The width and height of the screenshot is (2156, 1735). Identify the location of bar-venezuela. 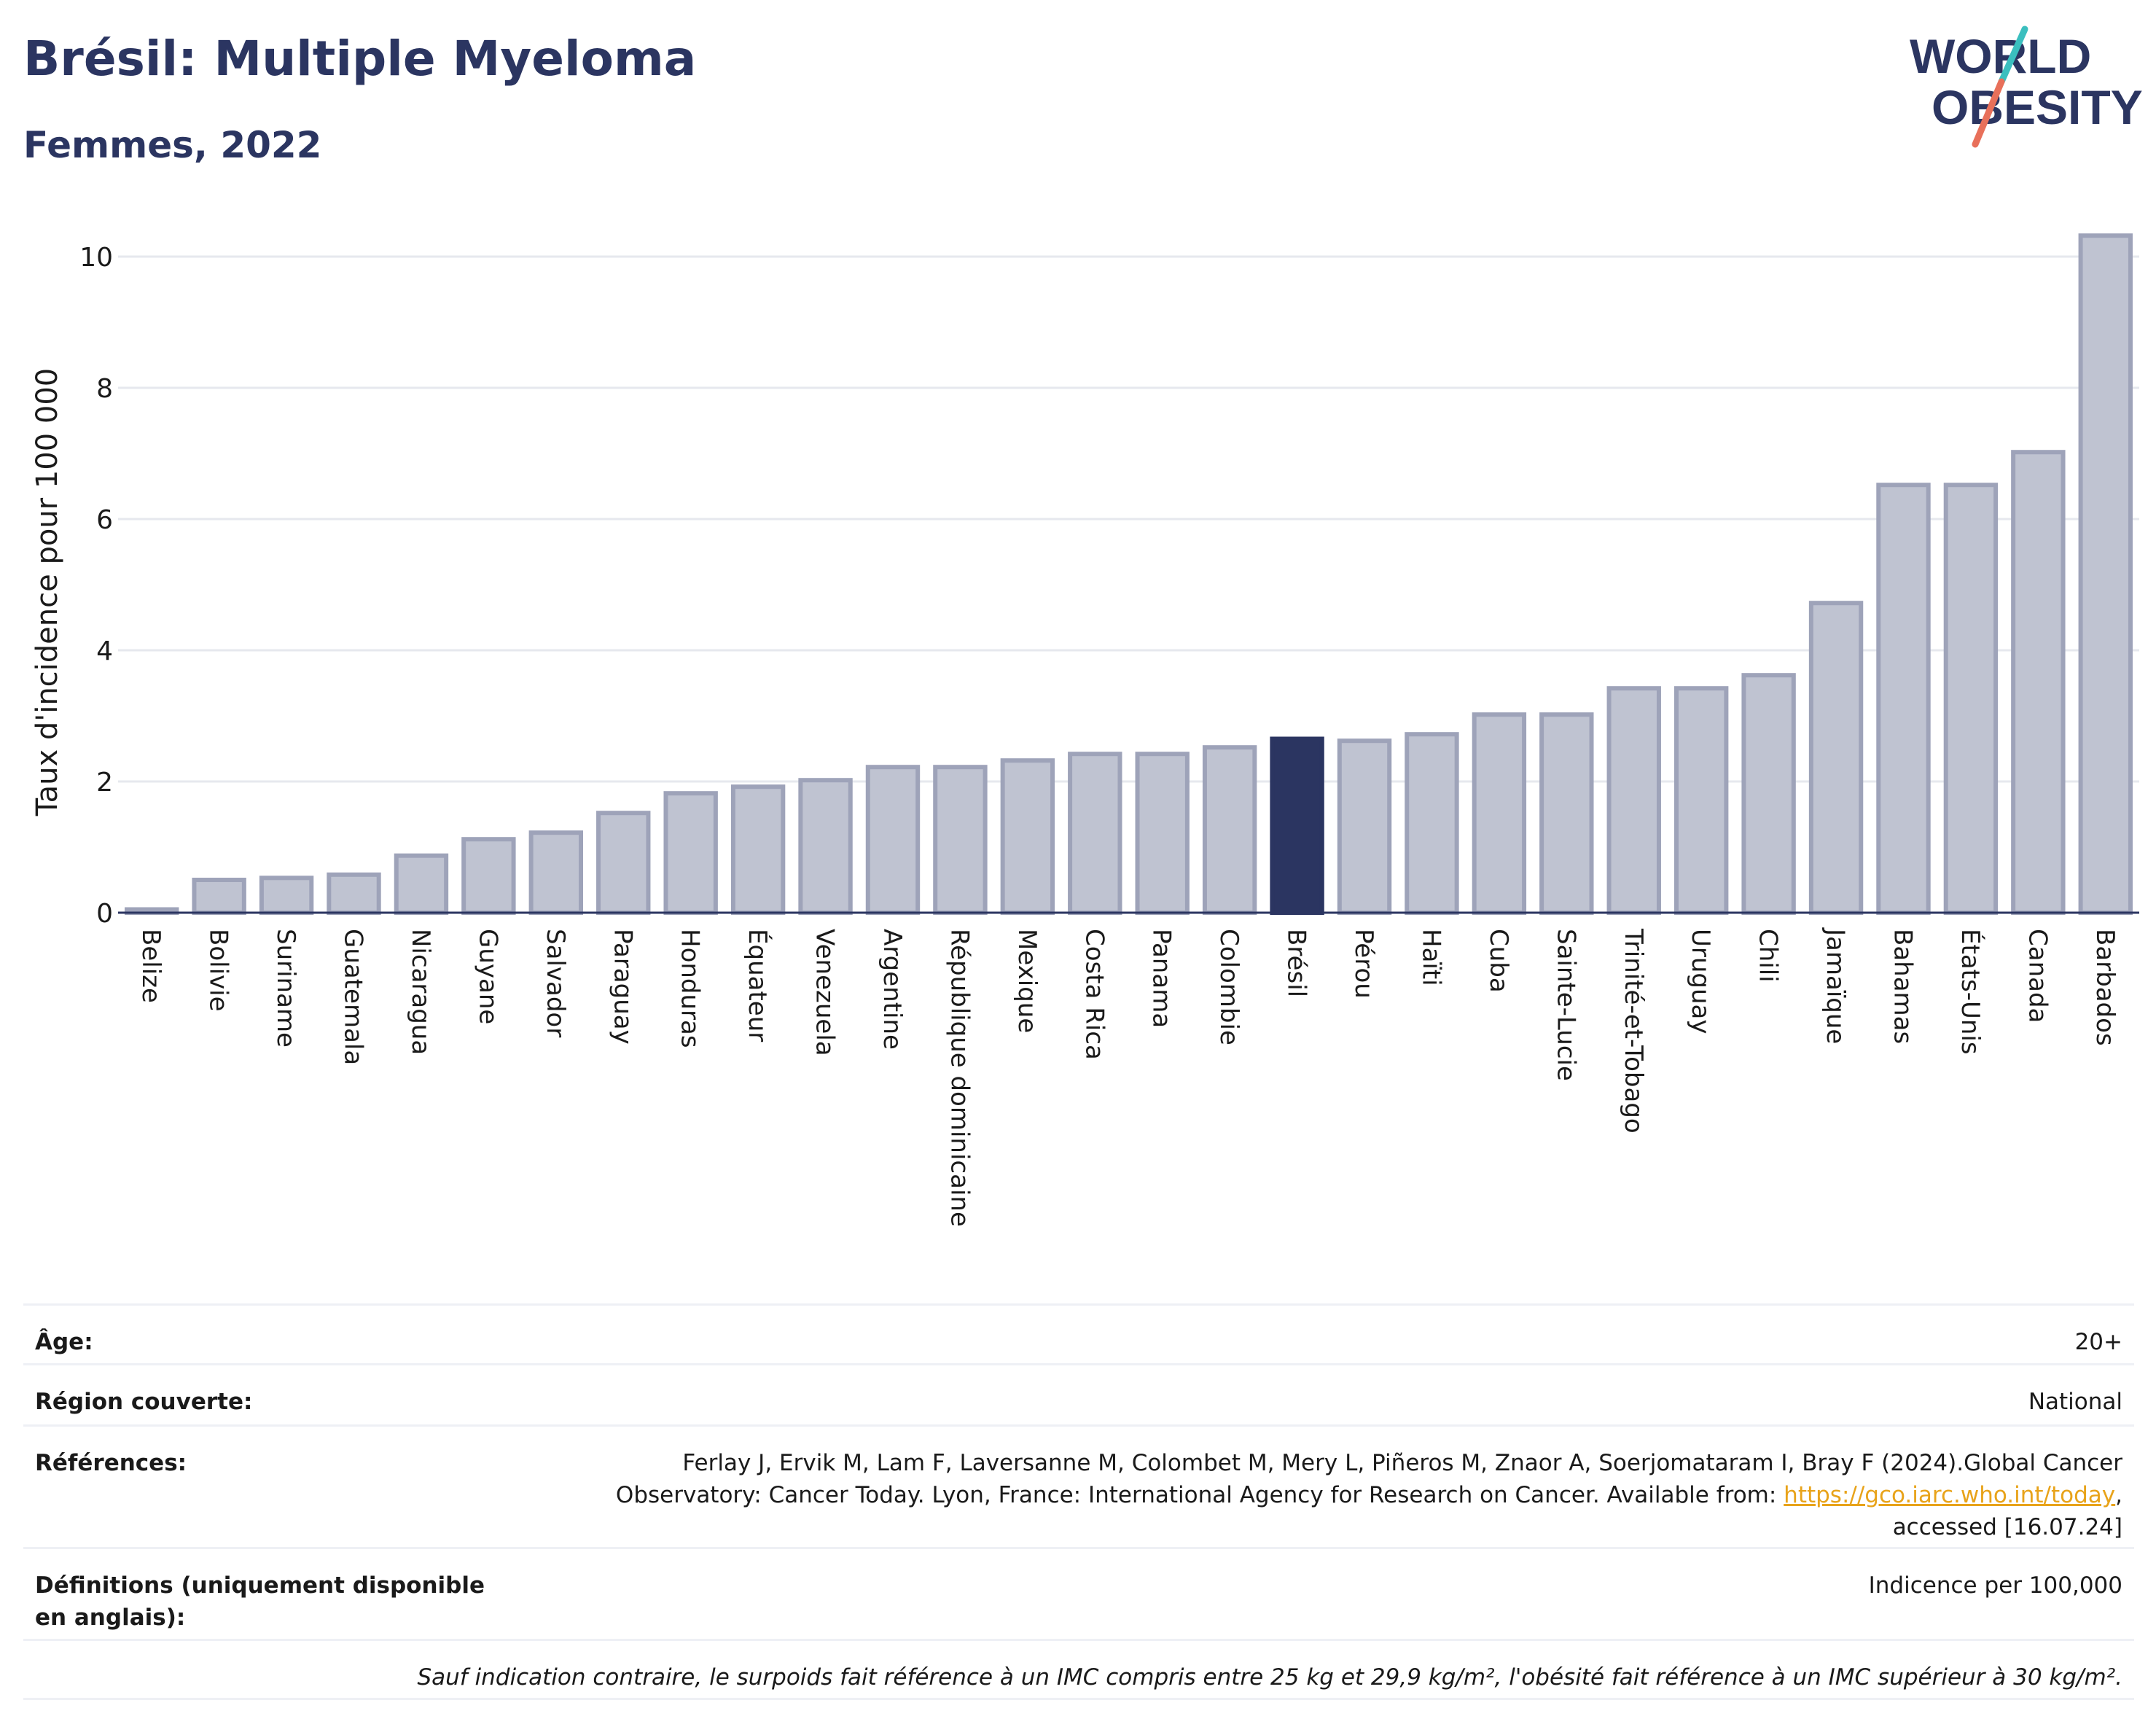
(826, 846).